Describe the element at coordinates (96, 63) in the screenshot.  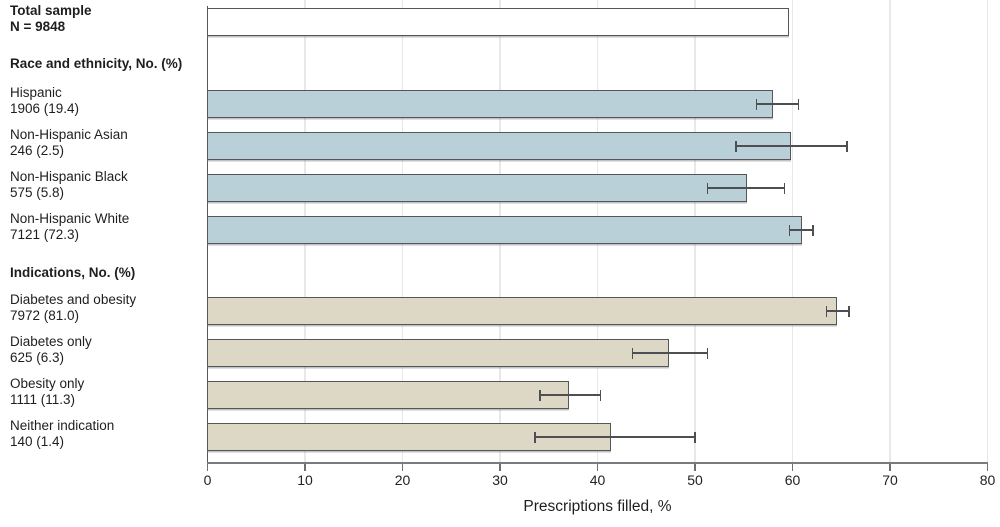
I see `section-header-race: Race and ethnicity, No. (%)` at that location.